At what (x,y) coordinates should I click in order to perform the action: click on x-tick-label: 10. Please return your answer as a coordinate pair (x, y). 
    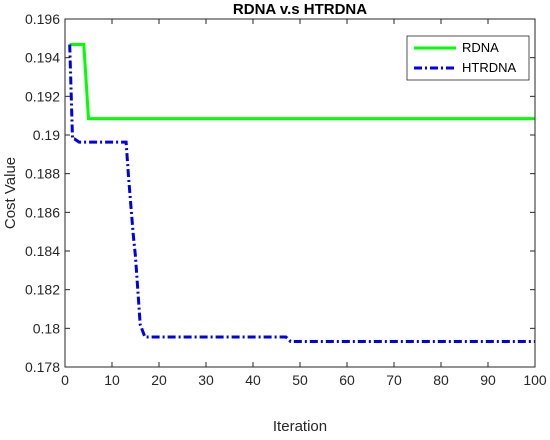
    Looking at the image, I should click on (112, 380).